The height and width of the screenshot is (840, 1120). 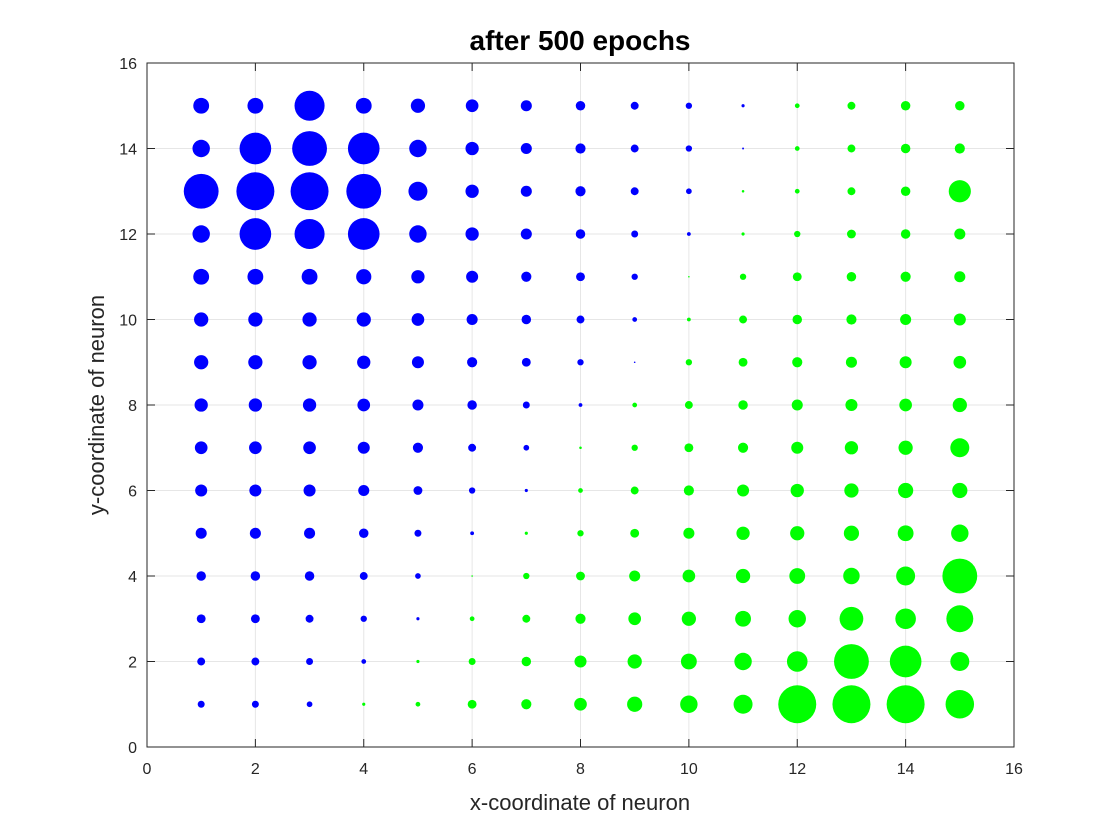 What do you see at coordinates (128, 321) in the screenshot?
I see `y-tick-label: 10` at bounding box center [128, 321].